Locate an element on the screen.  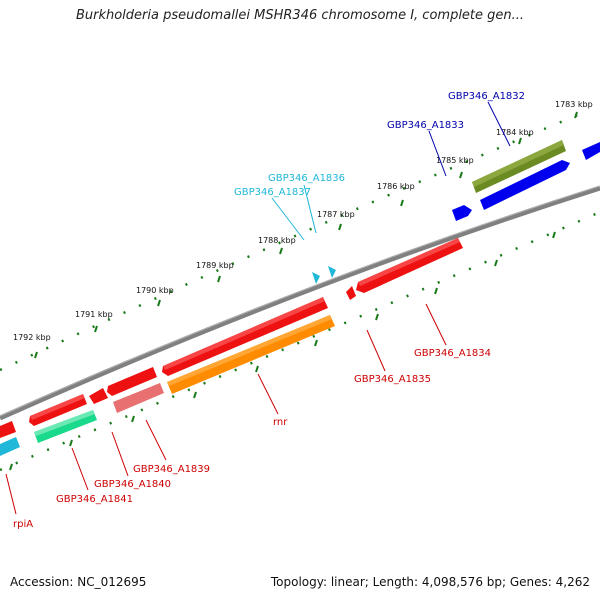
gene-label-a1834: GBP346_A1834 is located at coordinates (452, 353).